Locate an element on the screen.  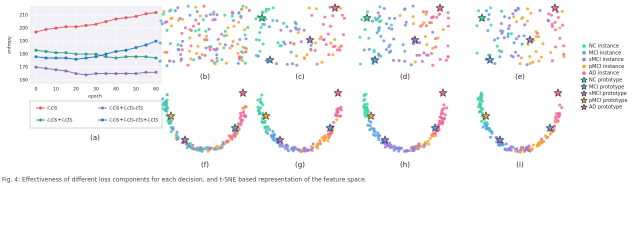
y-axis-label: entropy is located at coordinates (10, 45).